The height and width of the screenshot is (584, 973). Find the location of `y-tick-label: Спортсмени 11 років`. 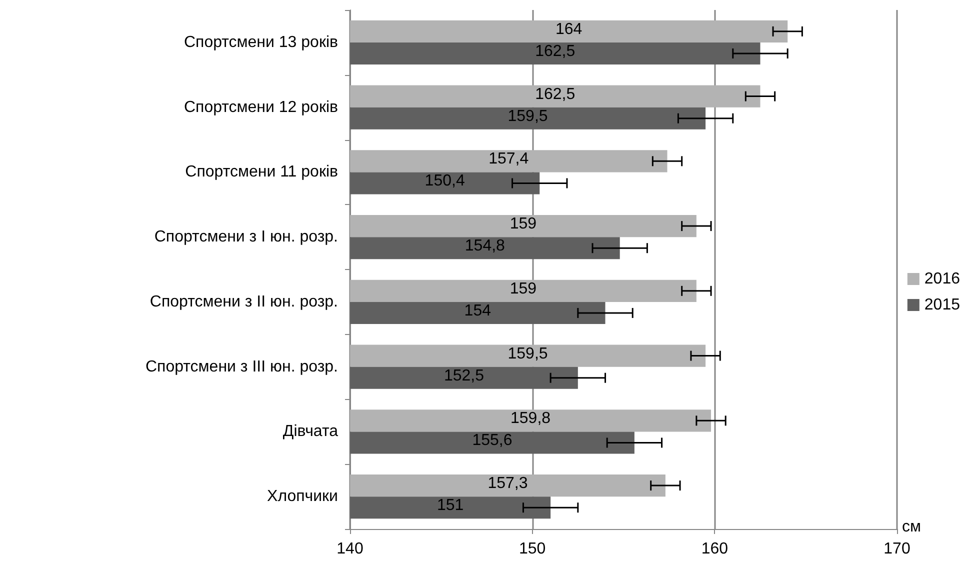

y-tick-label: Спортсмени 11 років is located at coordinates (261, 172).